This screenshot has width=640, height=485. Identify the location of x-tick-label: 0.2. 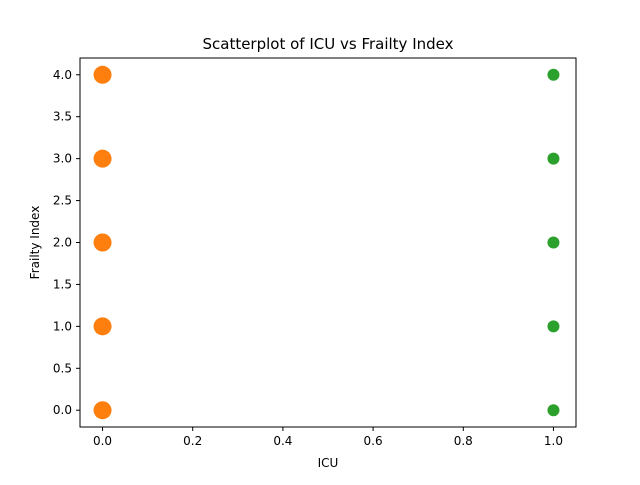
(192, 441).